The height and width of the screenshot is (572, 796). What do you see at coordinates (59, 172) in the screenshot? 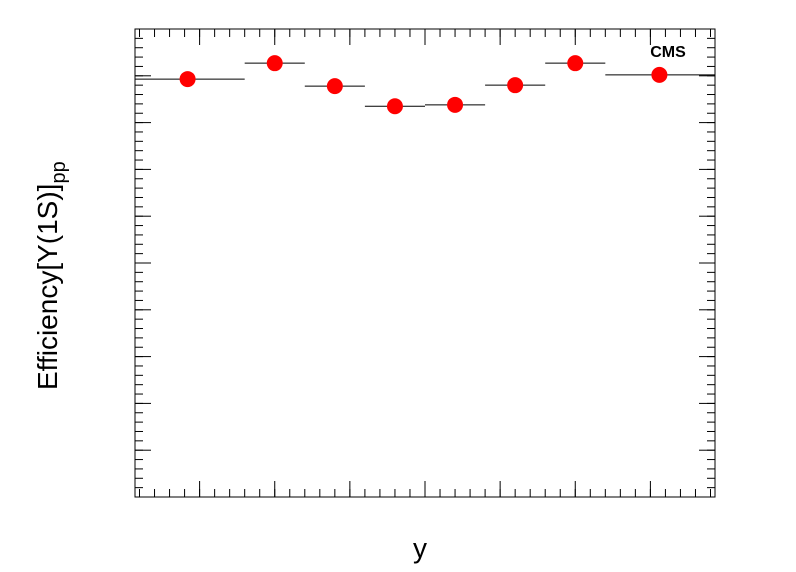
I see `y-axis-label-sub: pp` at bounding box center [59, 172].